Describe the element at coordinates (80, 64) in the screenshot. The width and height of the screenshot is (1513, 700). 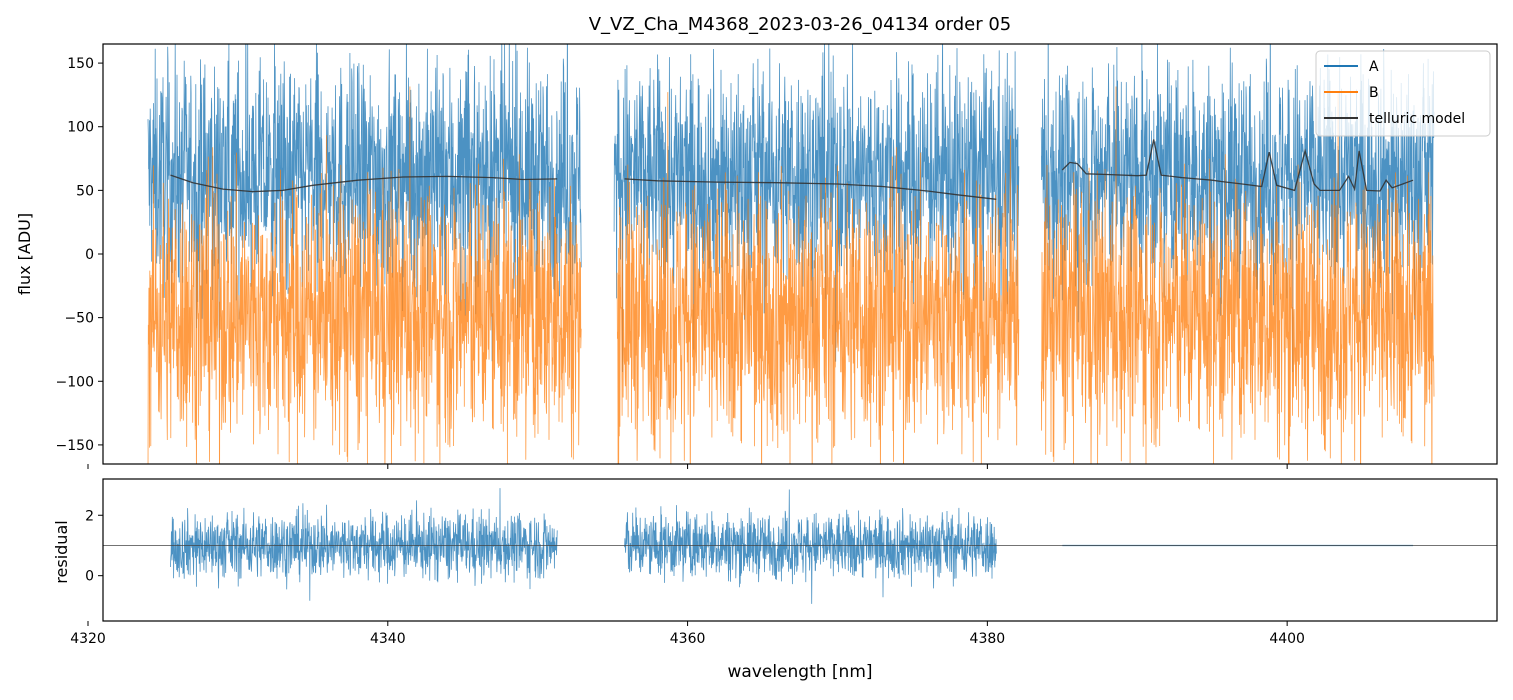
I see `top-y-tick-label: 150` at that location.